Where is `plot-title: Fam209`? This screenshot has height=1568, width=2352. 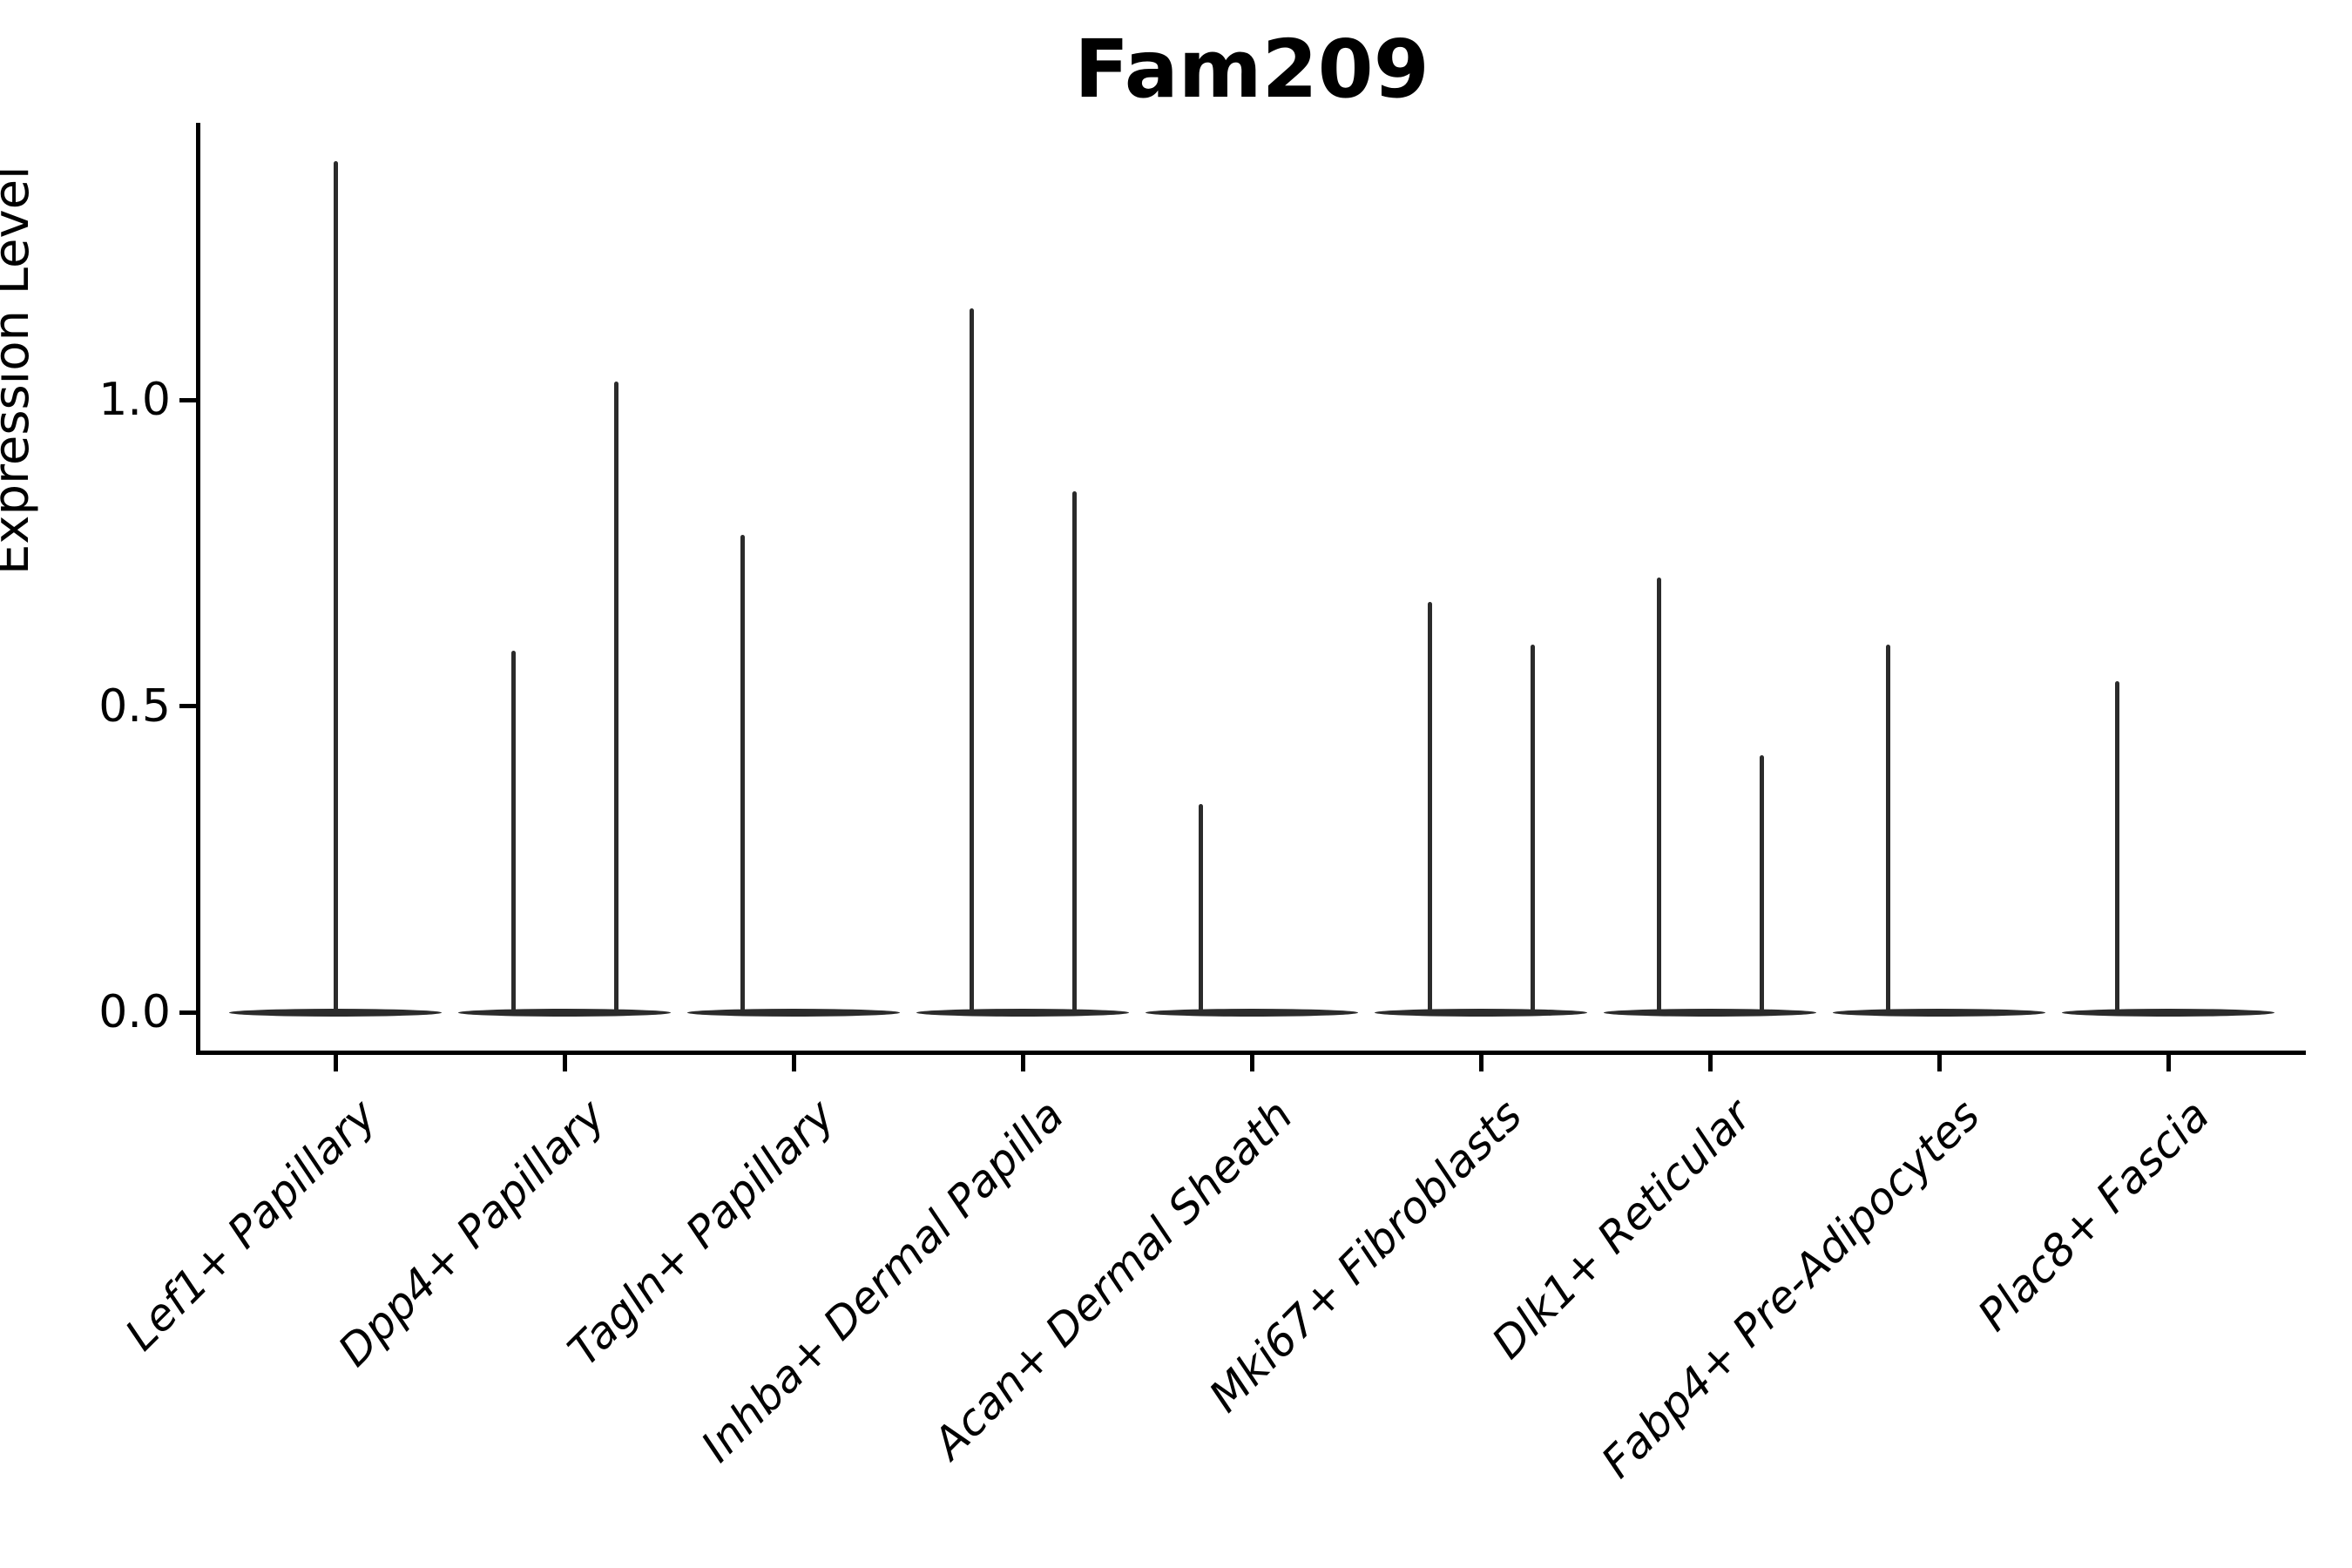 plot-title: Fam209 is located at coordinates (1251, 69).